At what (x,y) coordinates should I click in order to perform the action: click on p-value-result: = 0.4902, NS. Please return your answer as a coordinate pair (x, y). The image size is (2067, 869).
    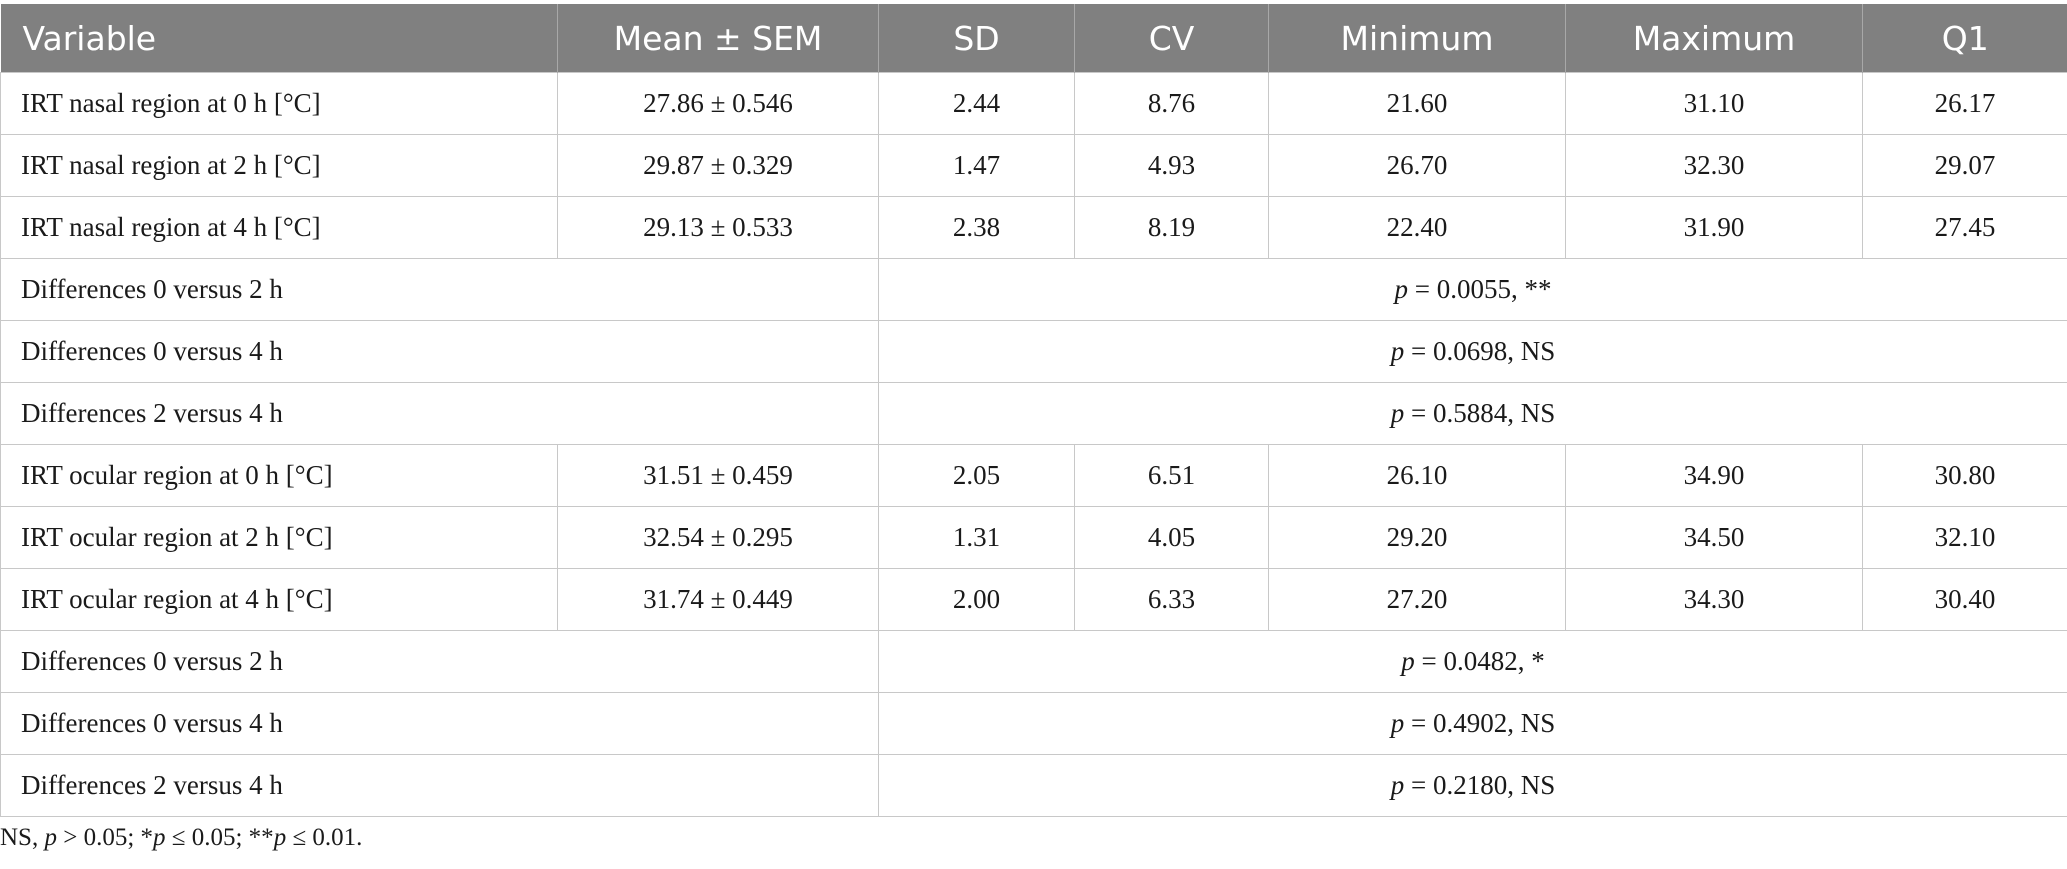
    Looking at the image, I should click on (1480, 723).